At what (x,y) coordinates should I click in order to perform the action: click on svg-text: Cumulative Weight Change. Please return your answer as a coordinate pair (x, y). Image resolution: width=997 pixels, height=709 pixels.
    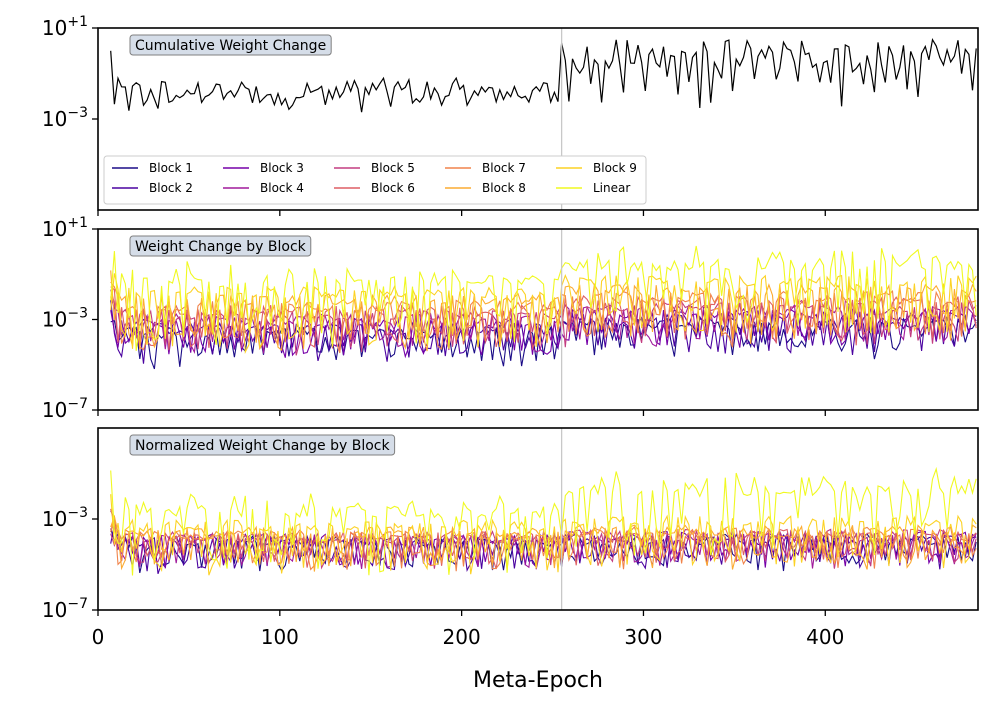
    Looking at the image, I should click on (230, 46).